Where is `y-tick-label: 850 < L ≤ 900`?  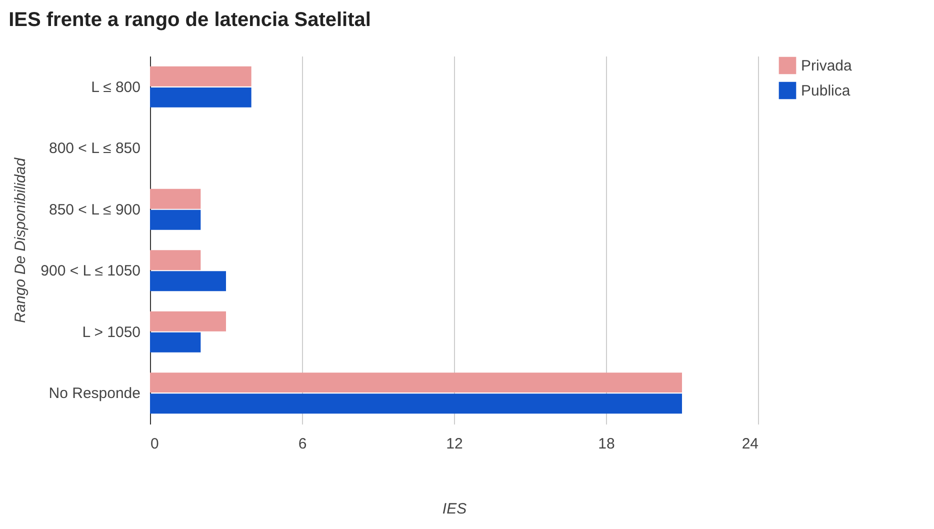 y-tick-label: 850 < L ≤ 900 is located at coordinates (94, 209).